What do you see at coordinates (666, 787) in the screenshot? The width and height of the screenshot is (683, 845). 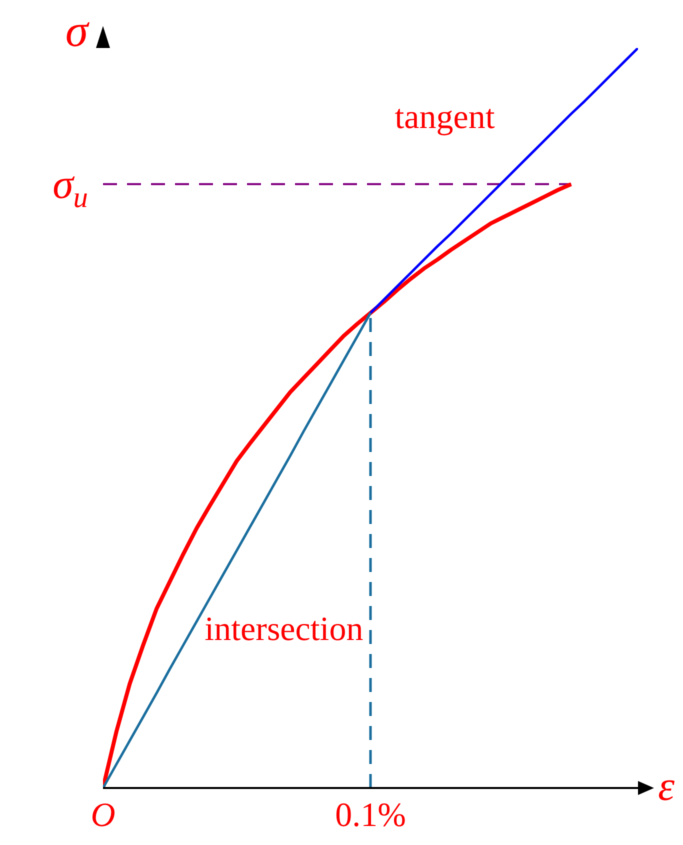 I see `x-axis-title: ε` at bounding box center [666, 787].